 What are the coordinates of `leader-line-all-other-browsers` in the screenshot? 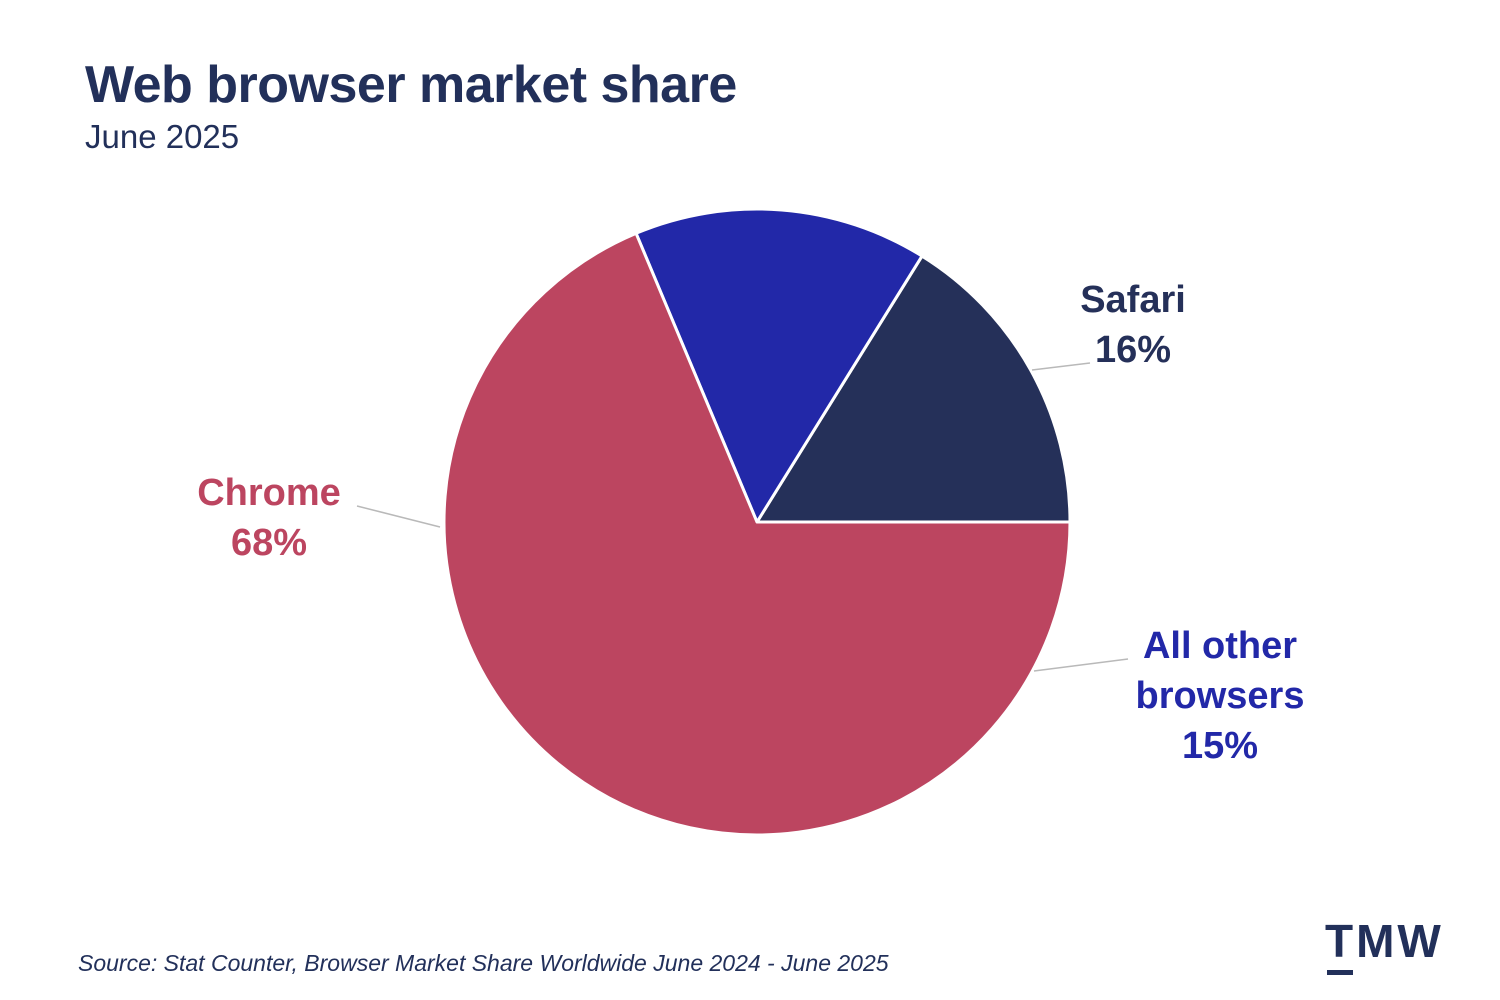 It's located at (1081, 665).